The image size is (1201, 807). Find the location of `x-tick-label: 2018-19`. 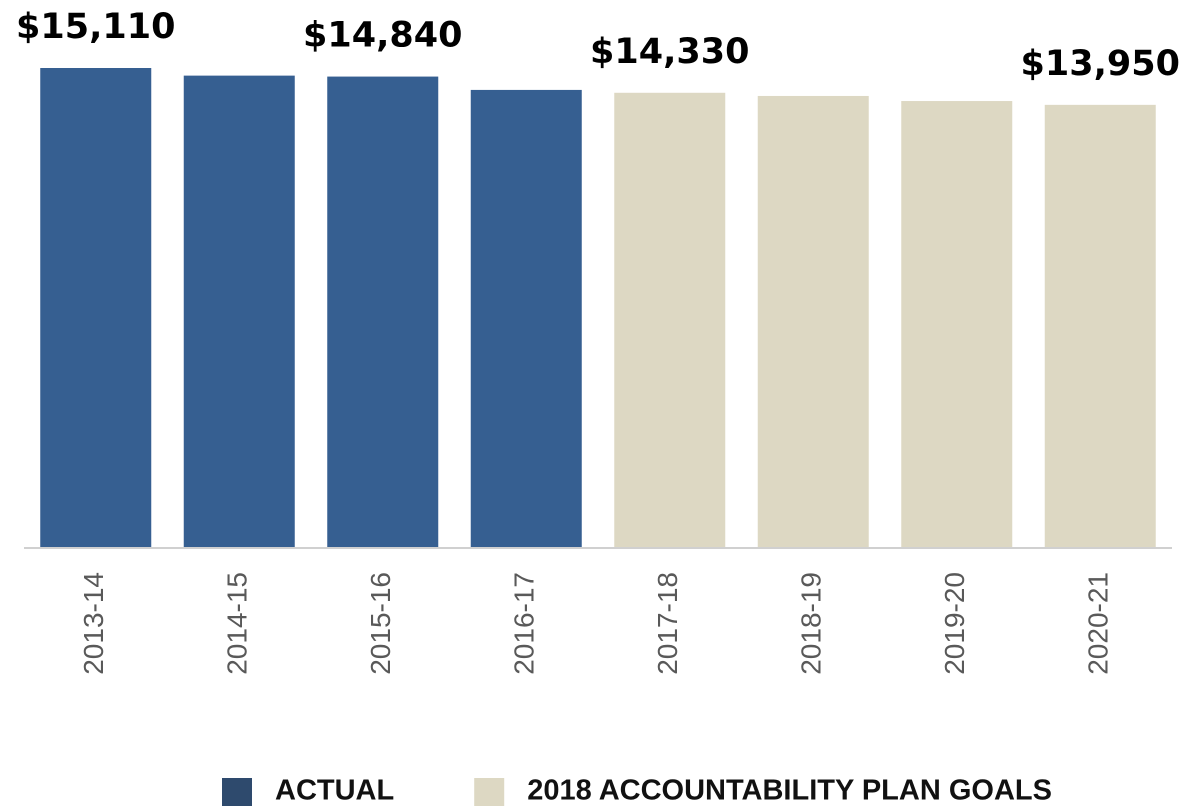

x-tick-label: 2018-19 is located at coordinates (811, 623).